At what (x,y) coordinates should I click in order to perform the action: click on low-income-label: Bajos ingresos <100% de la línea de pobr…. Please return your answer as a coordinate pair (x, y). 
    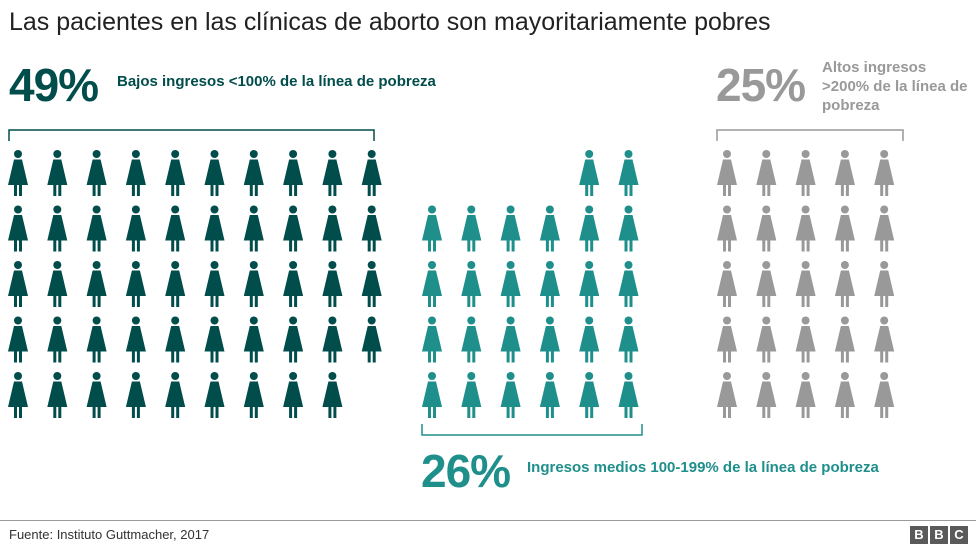
    Looking at the image, I should click on (276, 81).